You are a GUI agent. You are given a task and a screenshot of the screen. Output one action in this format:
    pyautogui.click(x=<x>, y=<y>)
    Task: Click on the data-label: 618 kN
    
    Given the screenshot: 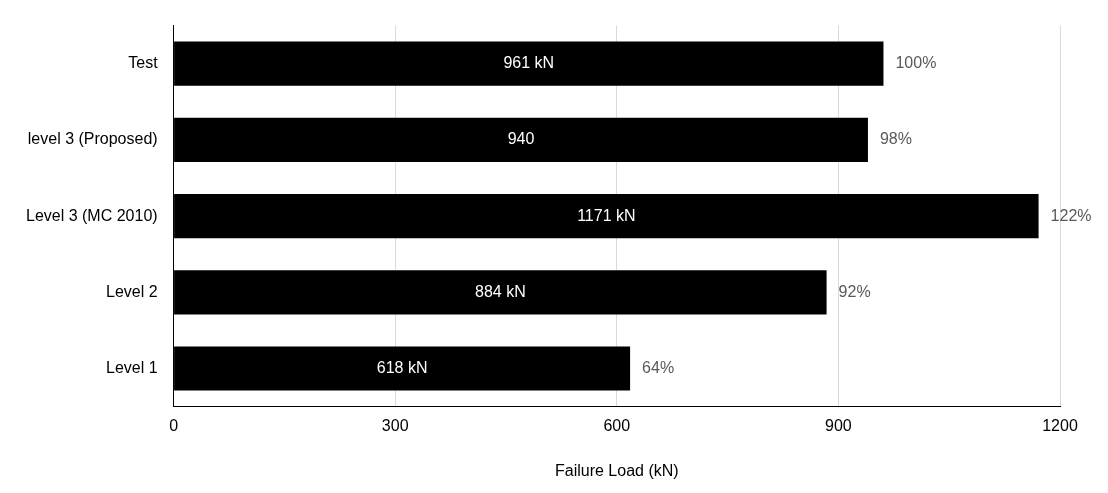 What is the action you would take?
    pyautogui.click(x=402, y=367)
    